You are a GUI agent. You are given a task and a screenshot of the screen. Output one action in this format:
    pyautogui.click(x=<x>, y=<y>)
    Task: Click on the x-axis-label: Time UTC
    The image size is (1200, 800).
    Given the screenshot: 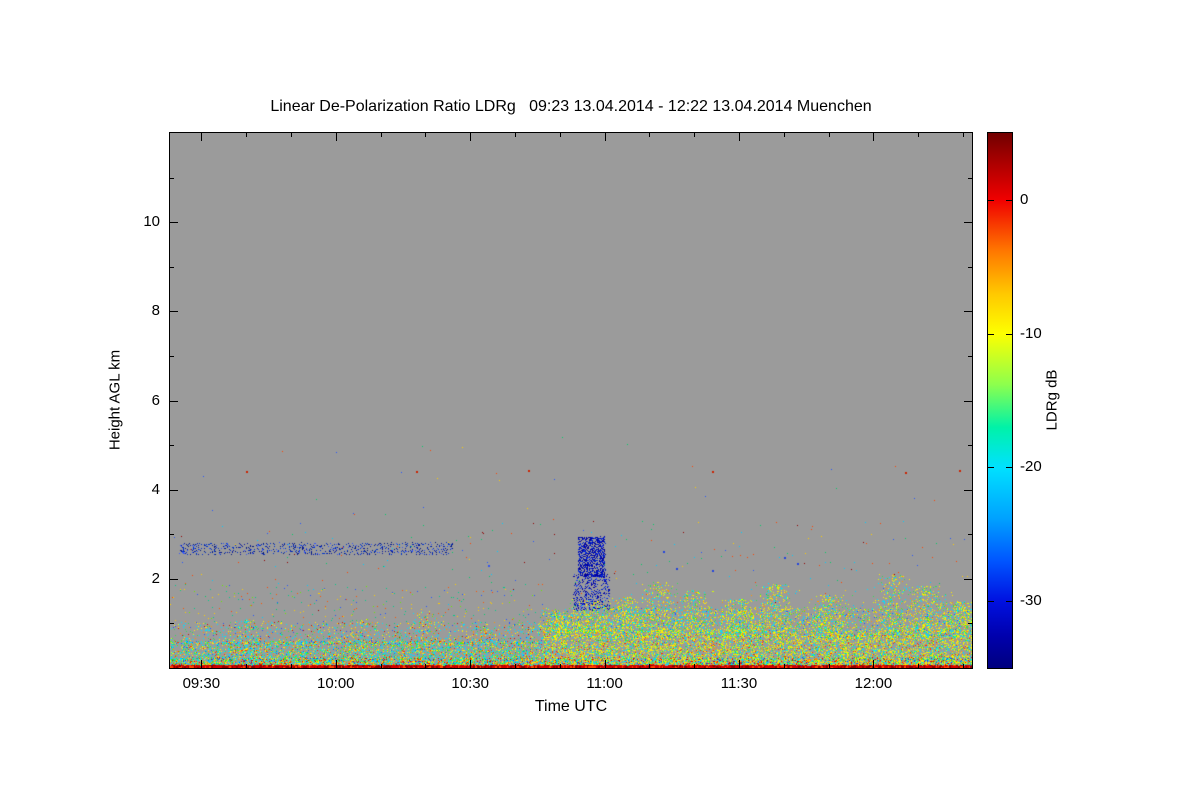 What is the action you would take?
    pyautogui.click(x=571, y=706)
    